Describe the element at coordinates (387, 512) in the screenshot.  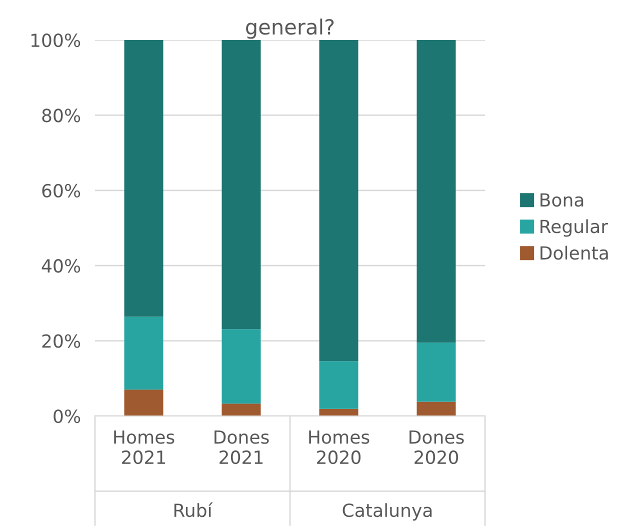
I see `text: Catalunya` at that location.